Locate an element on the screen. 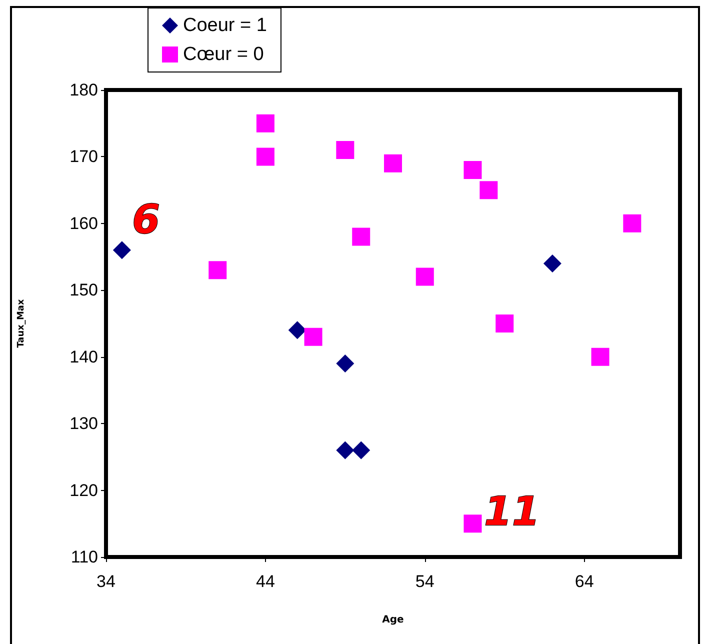 The width and height of the screenshot is (706, 644). x-tick-label: 44 is located at coordinates (265, 581).